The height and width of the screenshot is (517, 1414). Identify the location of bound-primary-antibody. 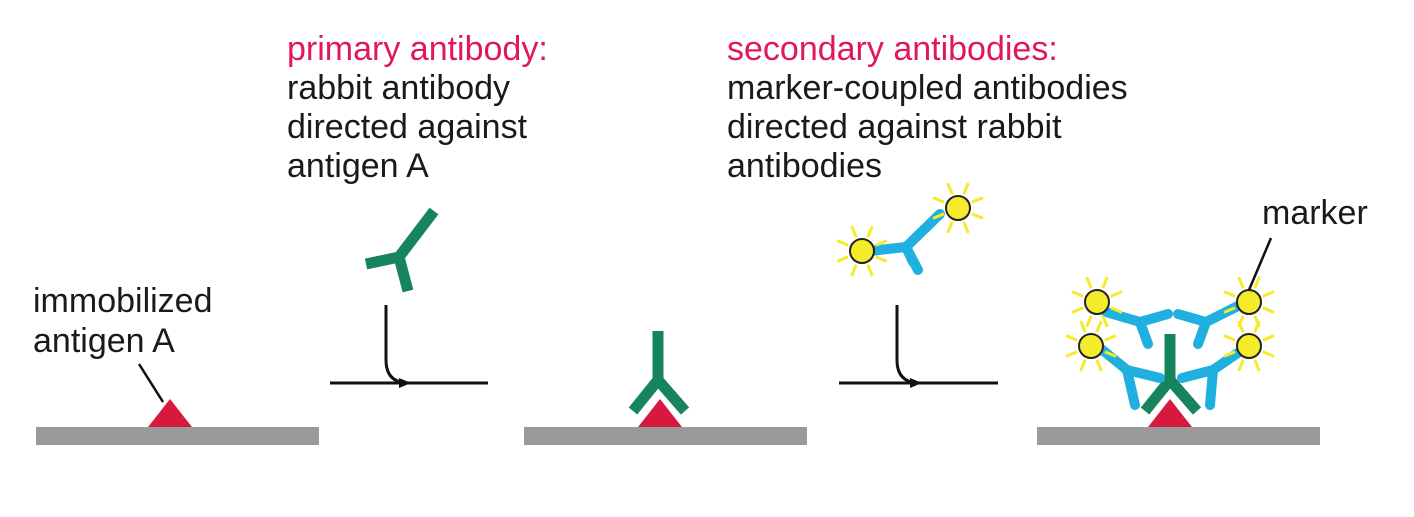
(659, 373).